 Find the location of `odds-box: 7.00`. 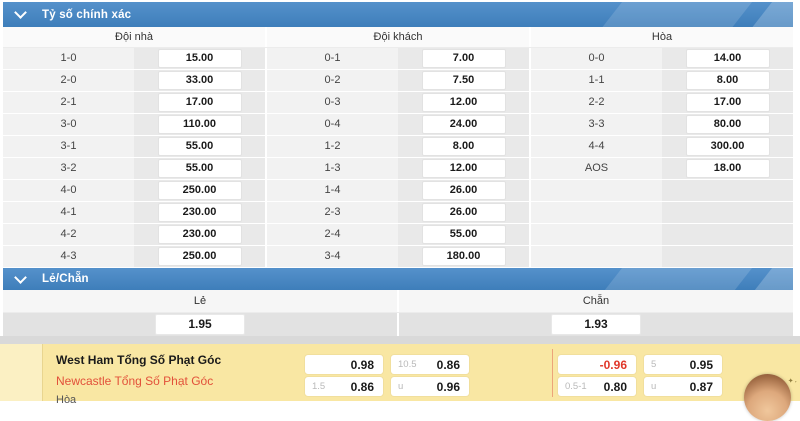

odds-box: 7.00 is located at coordinates (463, 58).